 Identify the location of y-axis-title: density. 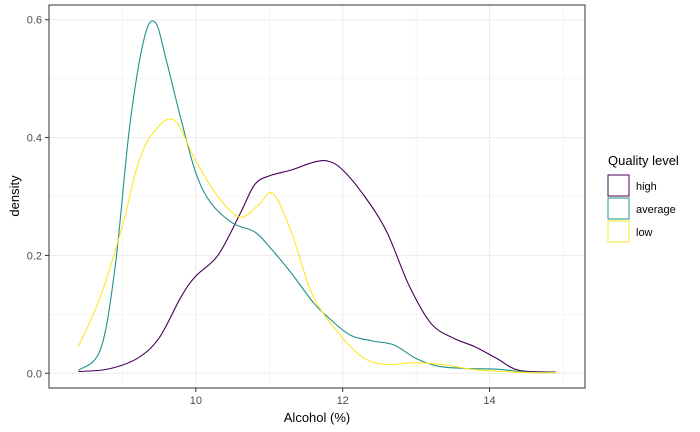
(14, 196).